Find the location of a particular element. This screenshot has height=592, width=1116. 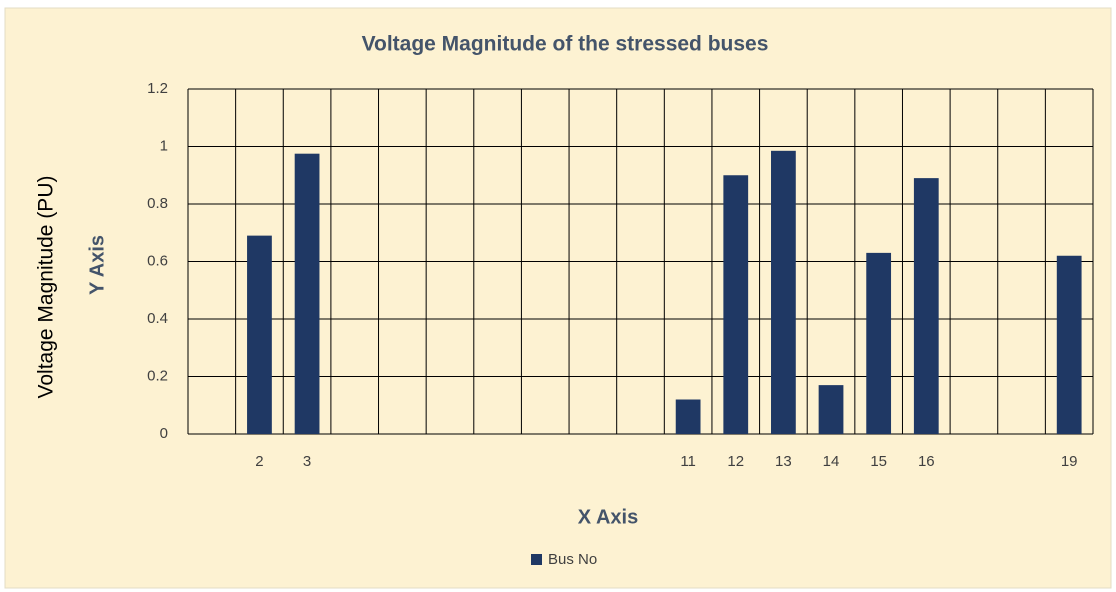

y-tick-label: 1.2 is located at coordinates (157, 88).